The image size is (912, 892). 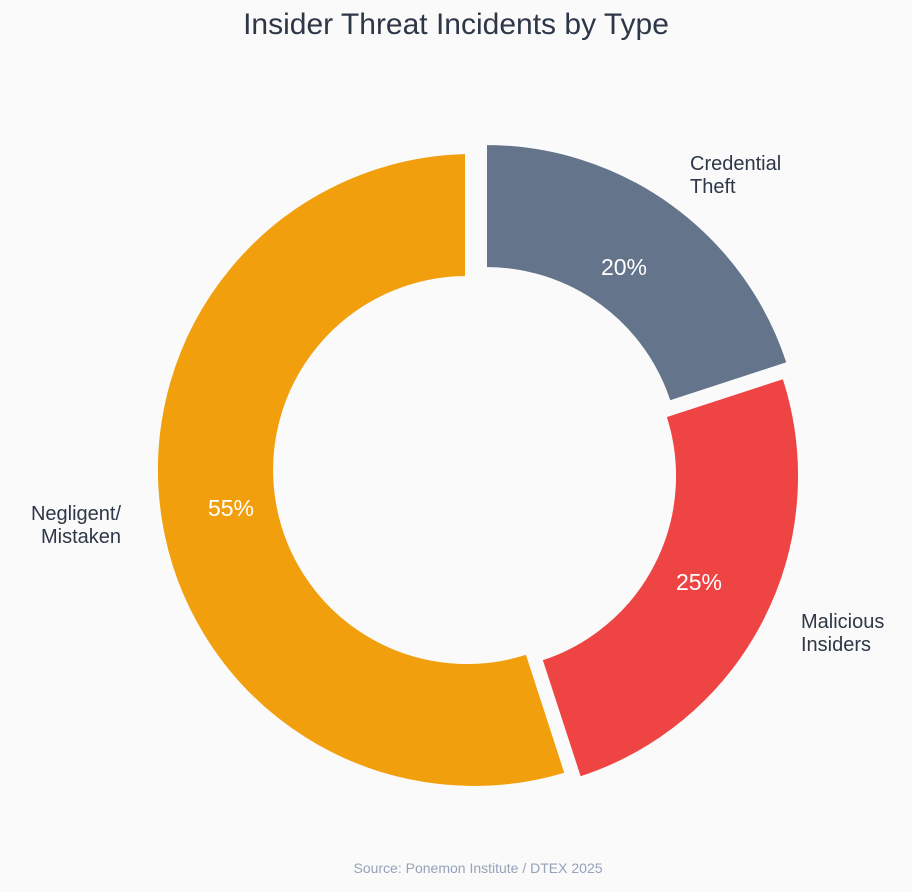 I want to click on source-note: Source: Ponemon Institute / DTEX 2025, so click(x=478, y=868).